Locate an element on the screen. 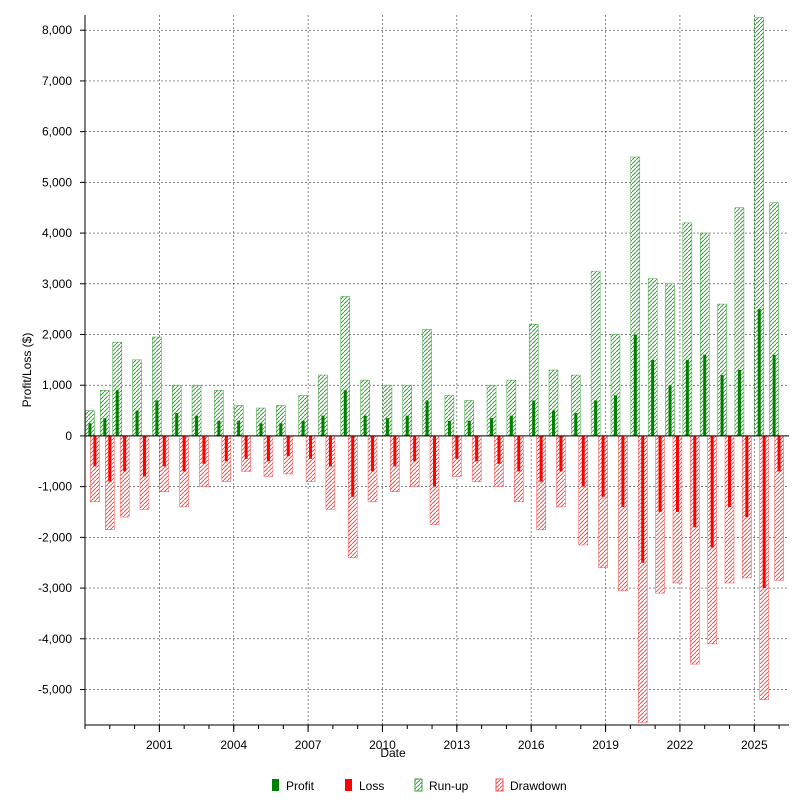 Image resolution: width=802 pixels, height=801 pixels. legend-item-drawdown: Drawdown is located at coordinates (531, 785).